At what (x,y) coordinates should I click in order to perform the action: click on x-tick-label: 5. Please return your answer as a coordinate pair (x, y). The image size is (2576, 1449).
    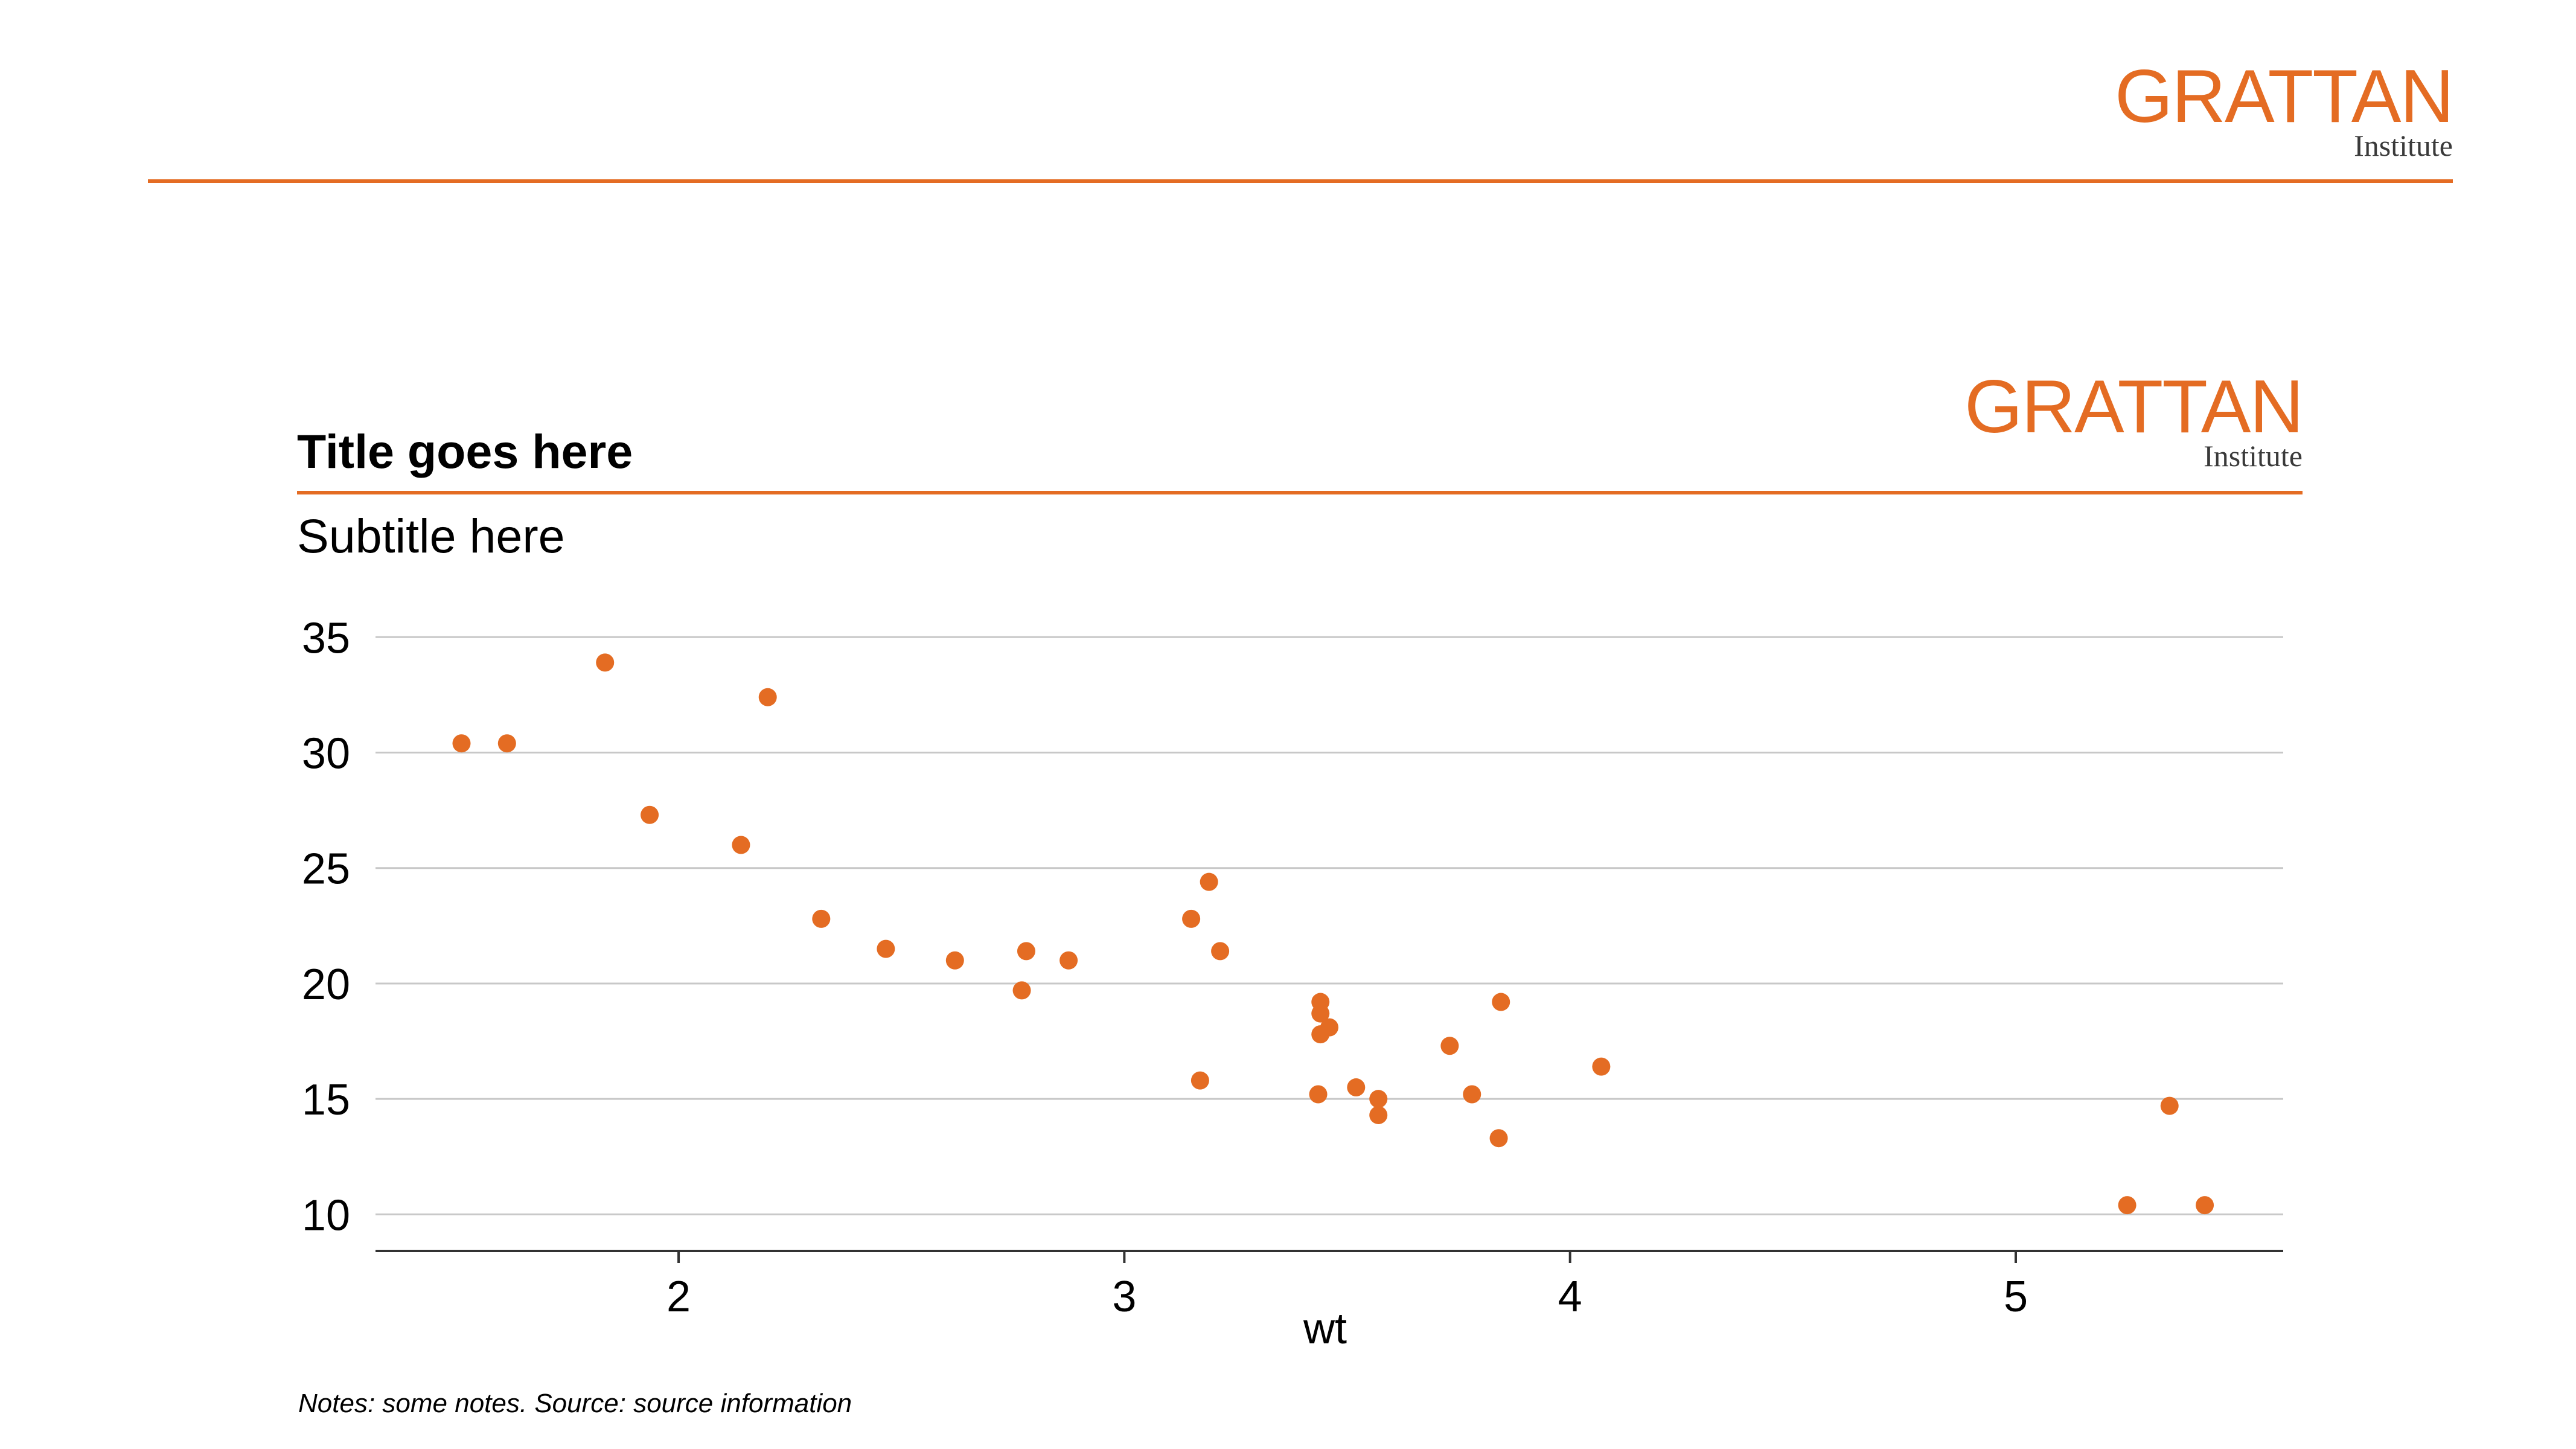
    Looking at the image, I should click on (2016, 1297).